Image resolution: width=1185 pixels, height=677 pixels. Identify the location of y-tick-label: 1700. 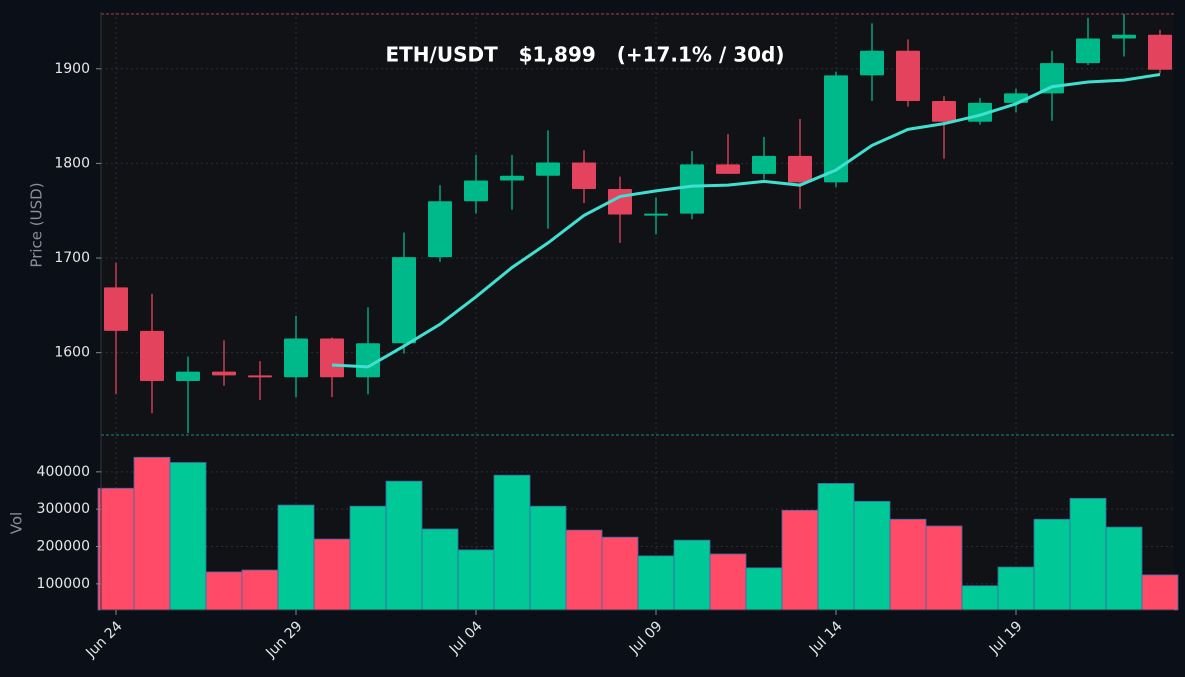
(72, 258).